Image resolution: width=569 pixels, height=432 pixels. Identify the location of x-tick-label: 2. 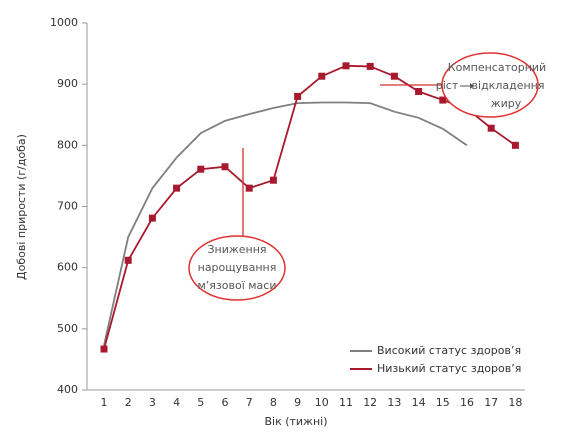
(128, 402).